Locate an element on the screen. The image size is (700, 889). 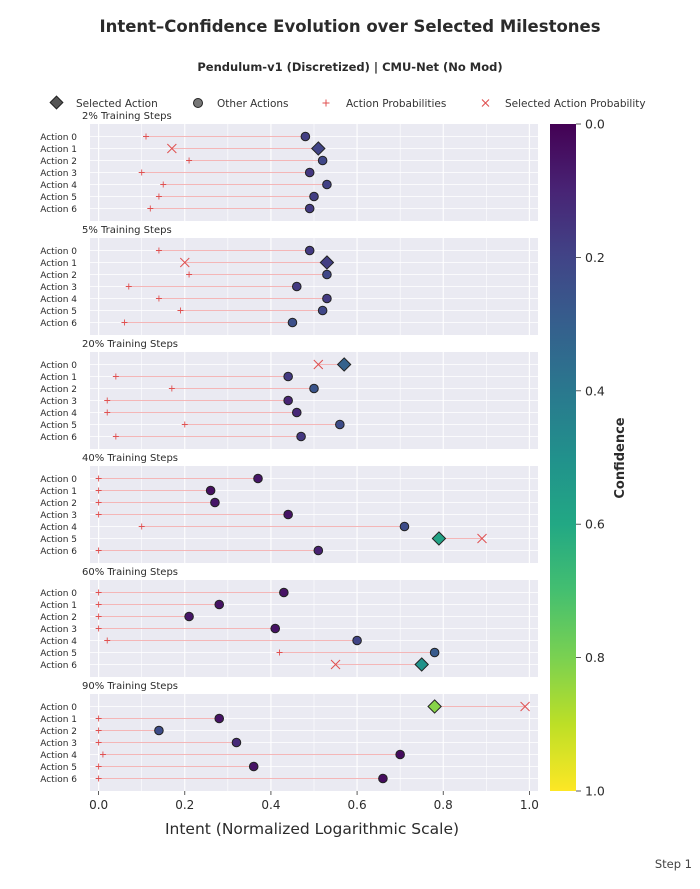
panel-title: 20% Training Steps is located at coordinates (130, 344).